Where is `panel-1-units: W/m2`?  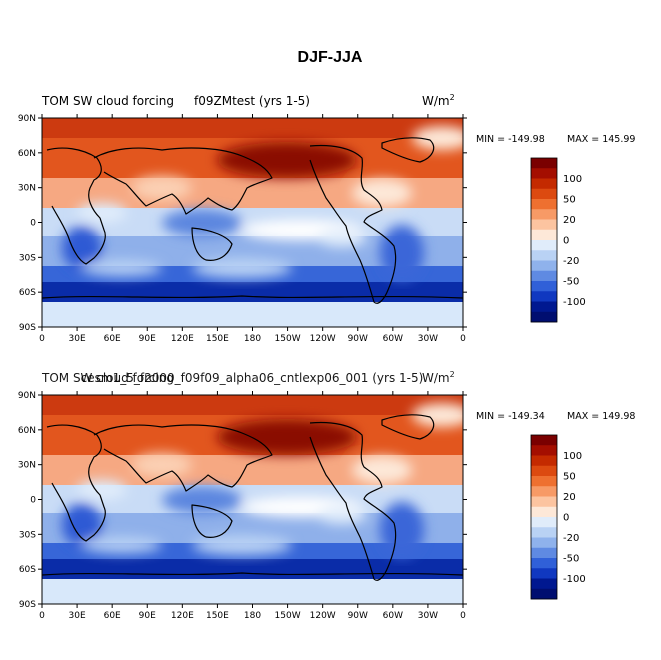
panel-1-units: W/m2 is located at coordinates (438, 100).